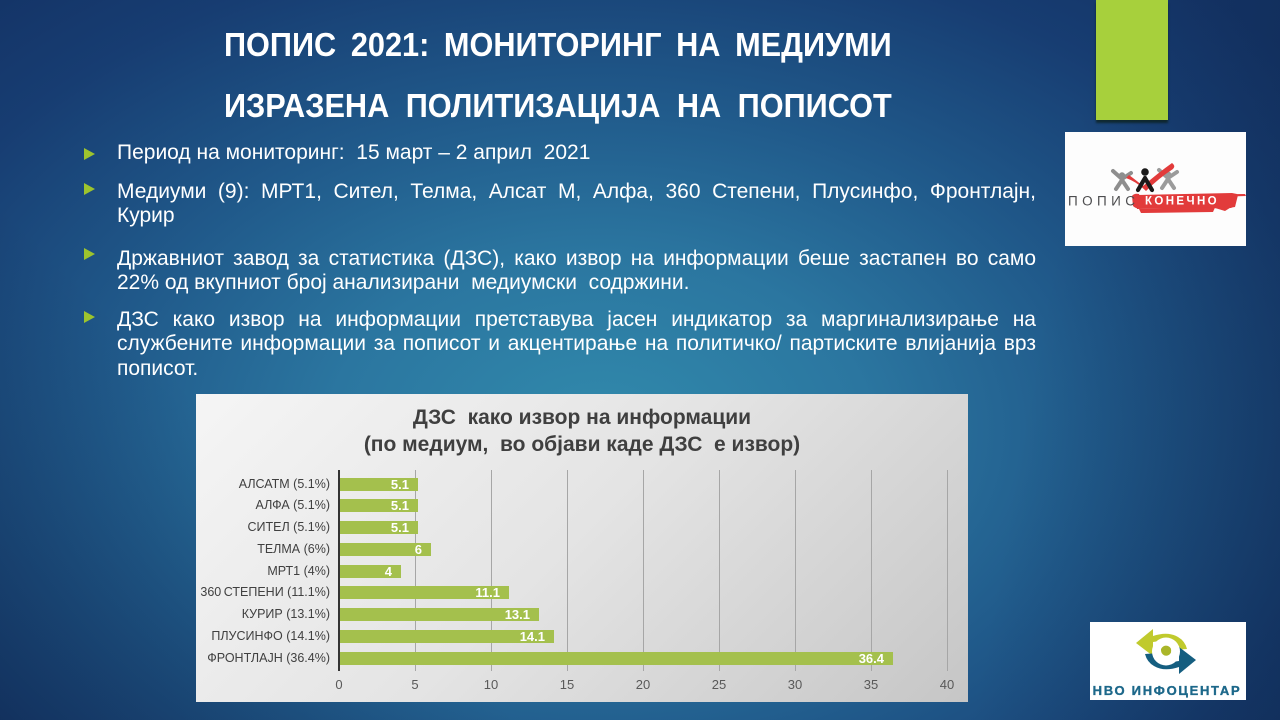 This screenshot has width=1280, height=720. Describe the element at coordinates (1103, 201) in the screenshot. I see `svg-text: ПОПИС` at that location.